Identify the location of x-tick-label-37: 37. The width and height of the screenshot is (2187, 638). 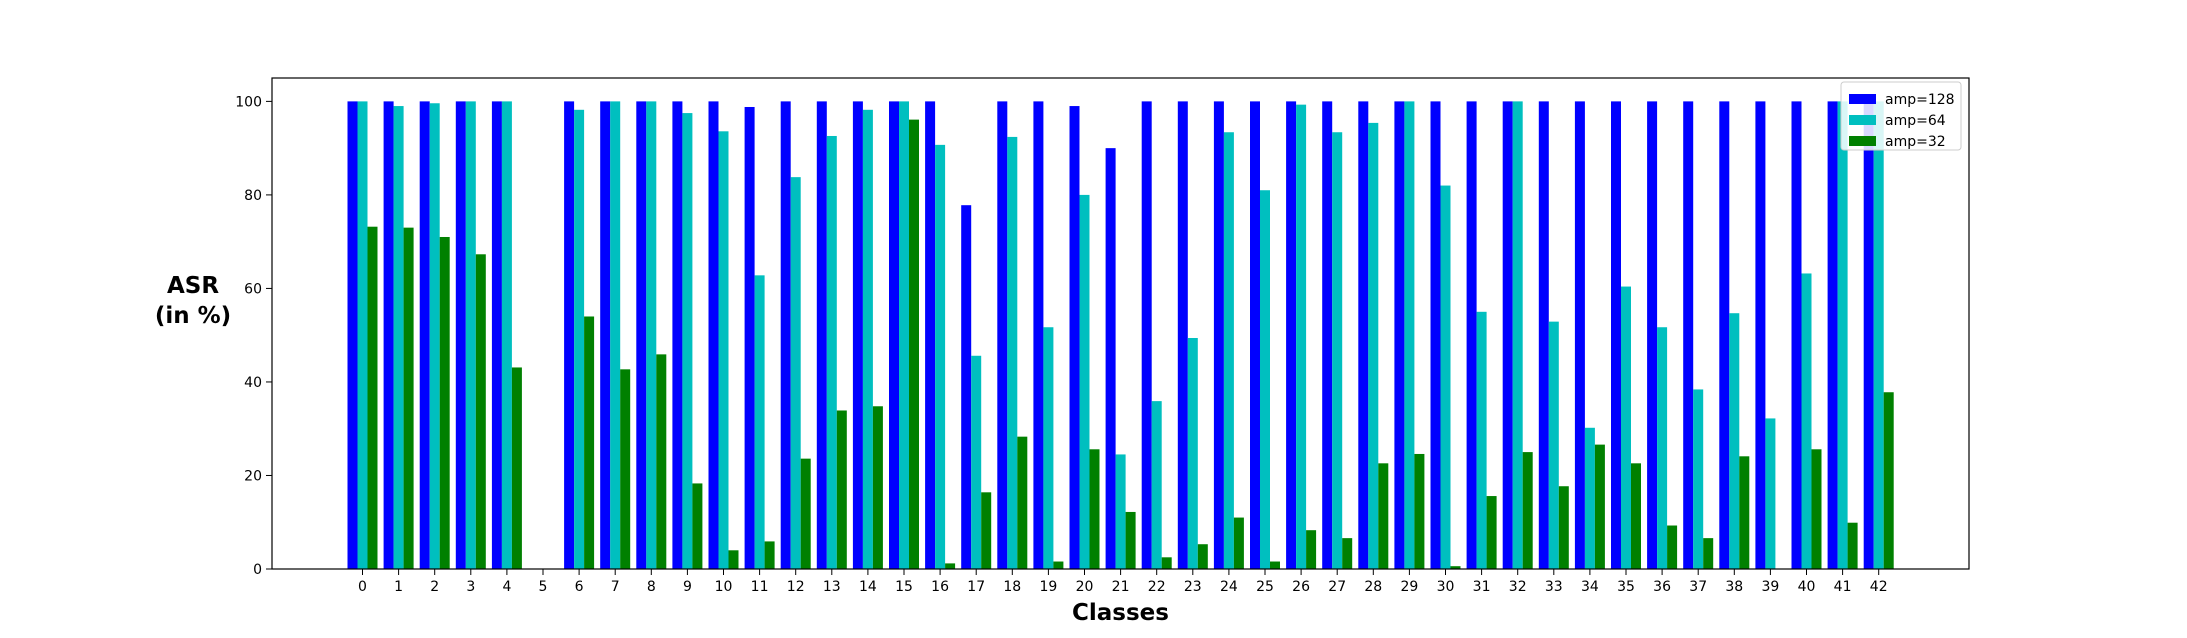
(1698, 587).